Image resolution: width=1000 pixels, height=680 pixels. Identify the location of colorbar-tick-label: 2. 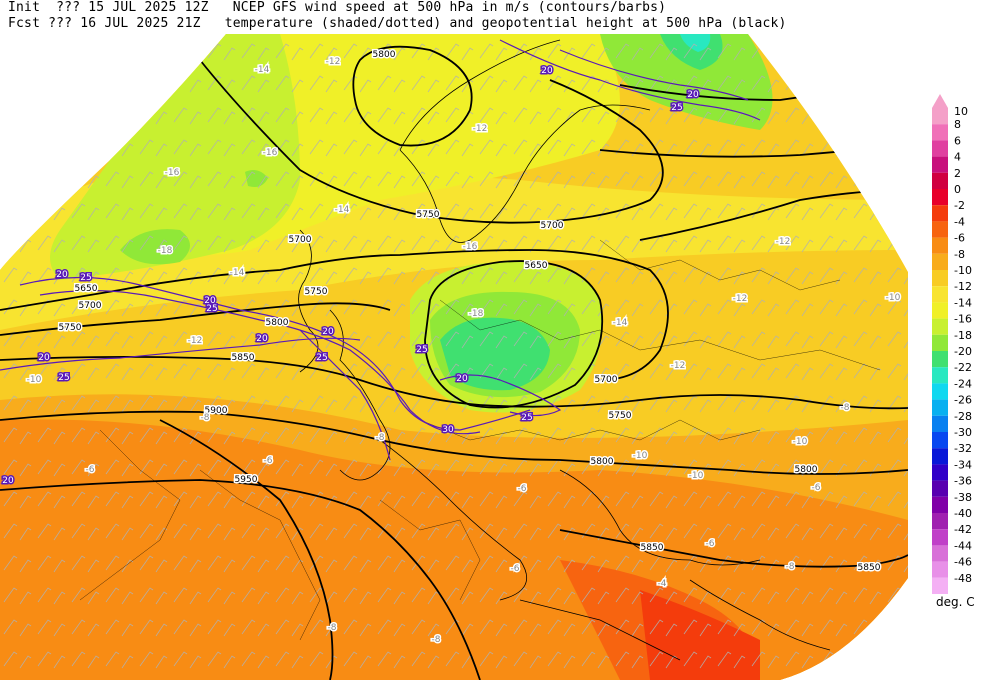
(957, 173).